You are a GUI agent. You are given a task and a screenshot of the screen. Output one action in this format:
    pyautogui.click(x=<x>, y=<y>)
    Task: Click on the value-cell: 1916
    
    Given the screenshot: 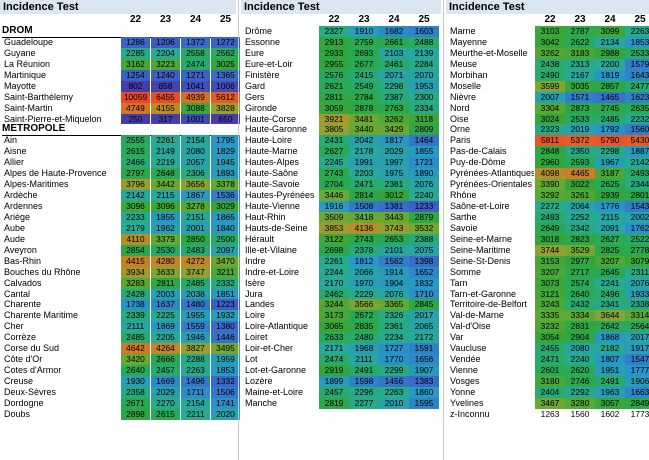 What is the action you would take?
    pyautogui.click(x=334, y=206)
    